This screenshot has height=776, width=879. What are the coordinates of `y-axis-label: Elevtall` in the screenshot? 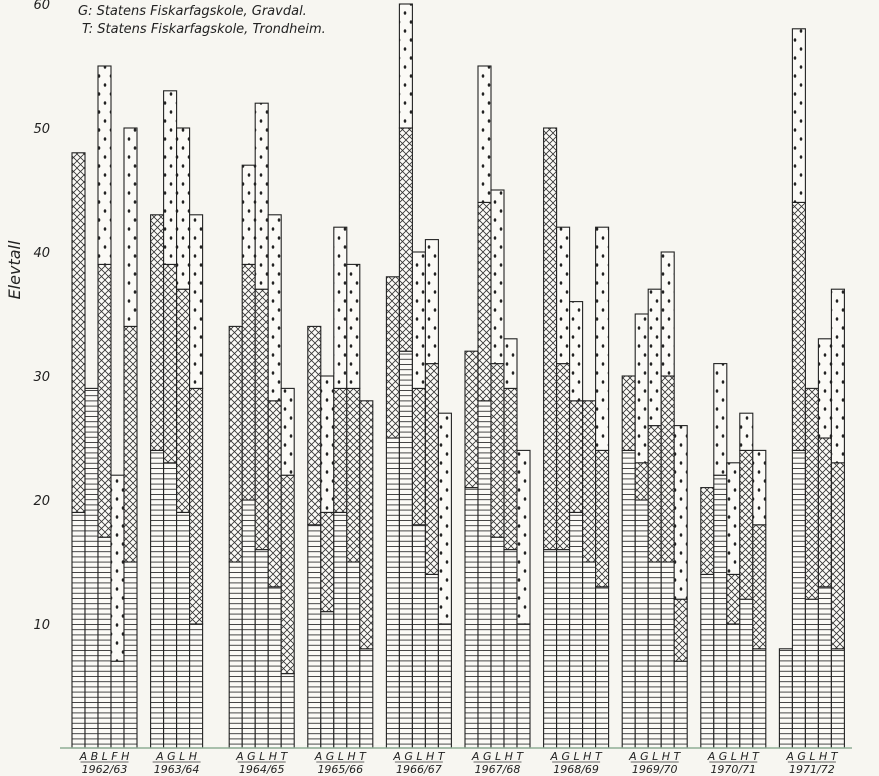 It's located at (14, 269).